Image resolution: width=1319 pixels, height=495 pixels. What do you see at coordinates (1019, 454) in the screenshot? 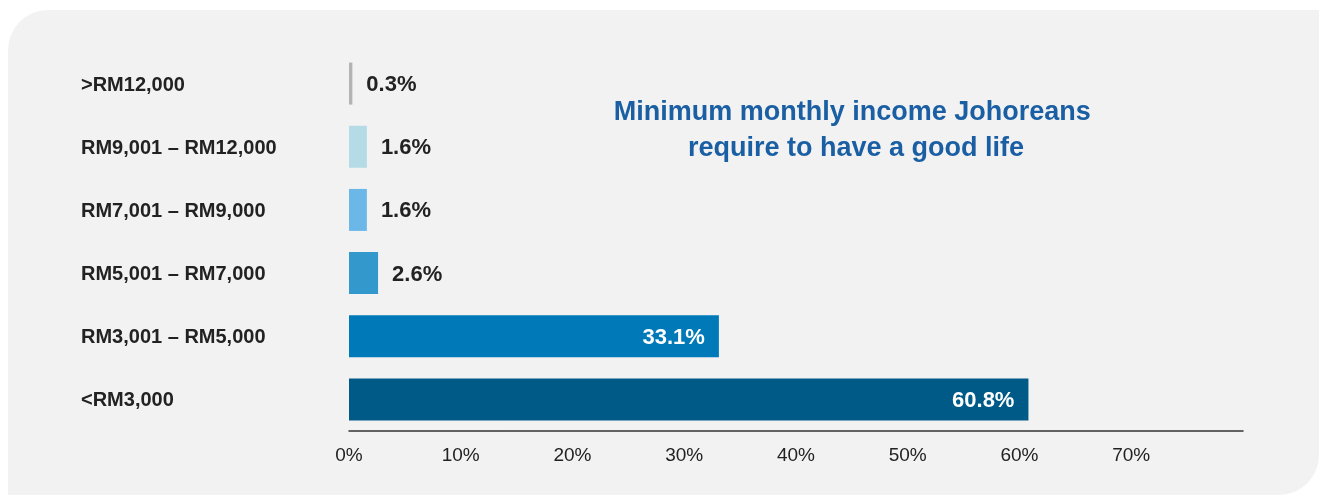
I see `x-tick-label: 60%` at bounding box center [1019, 454].